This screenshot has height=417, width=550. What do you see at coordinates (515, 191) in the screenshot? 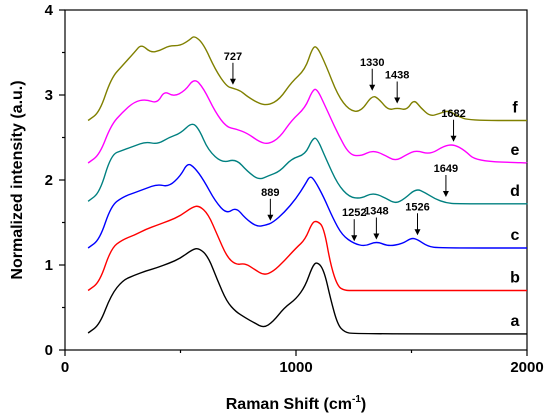
I see `series-label-d: d` at bounding box center [515, 191].